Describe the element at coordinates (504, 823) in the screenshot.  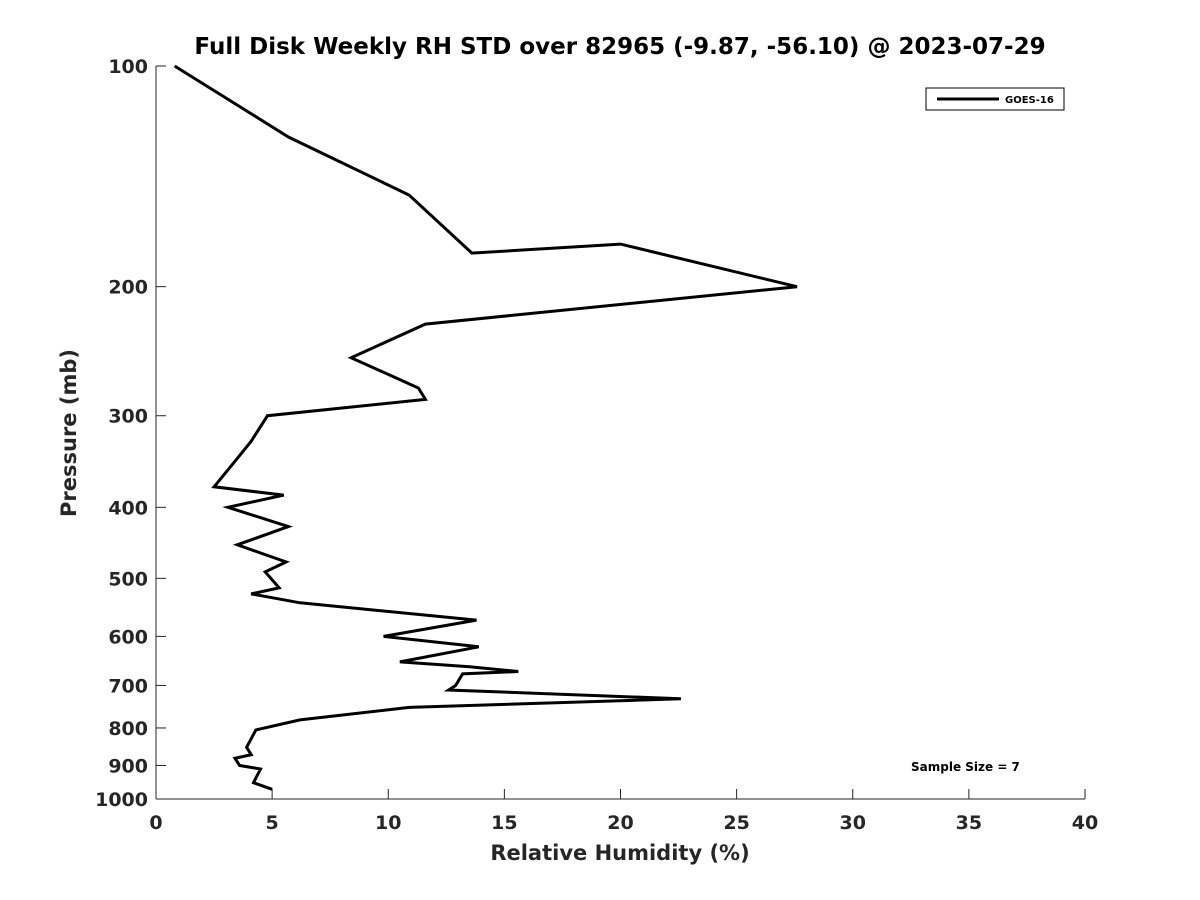
I see `x-tick-label-15: 15` at that location.